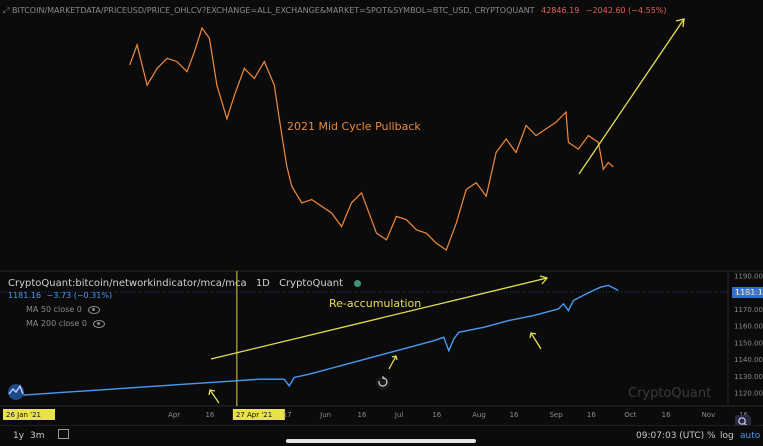 This screenshot has height=446, width=763. What do you see at coordinates (381, 435) in the screenshot?
I see `bottom-bar: 1y 3m 09:07:03 (UTC) % log auto` at bounding box center [381, 435].